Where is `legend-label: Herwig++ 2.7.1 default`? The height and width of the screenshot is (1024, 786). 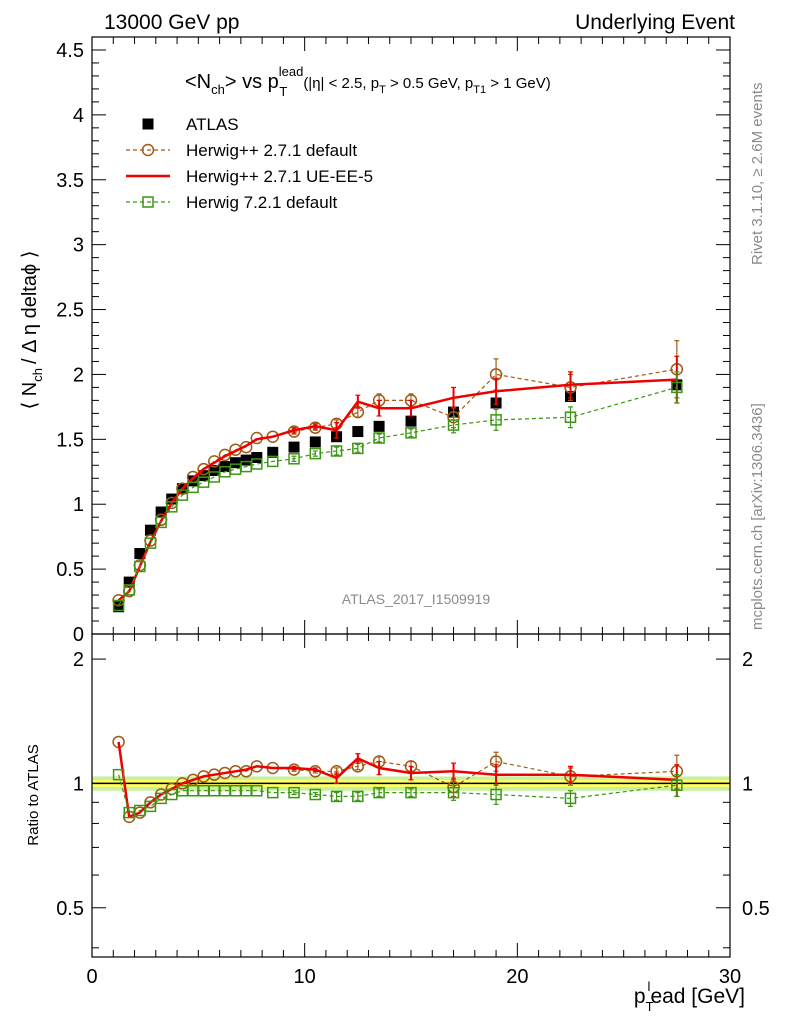 legend-label: Herwig++ 2.7.1 default is located at coordinates (271, 150).